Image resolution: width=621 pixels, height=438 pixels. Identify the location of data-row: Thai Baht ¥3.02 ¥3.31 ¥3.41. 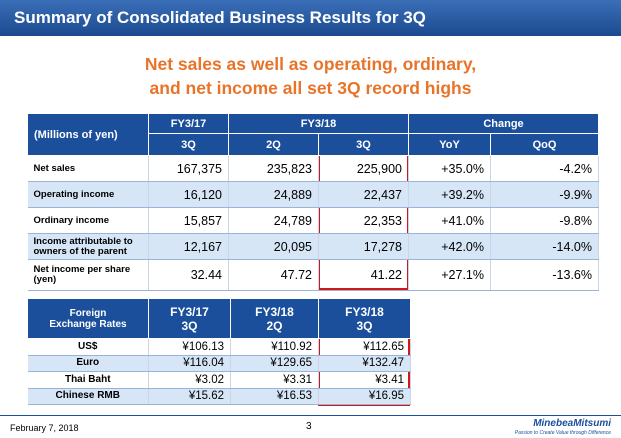
(219, 380).